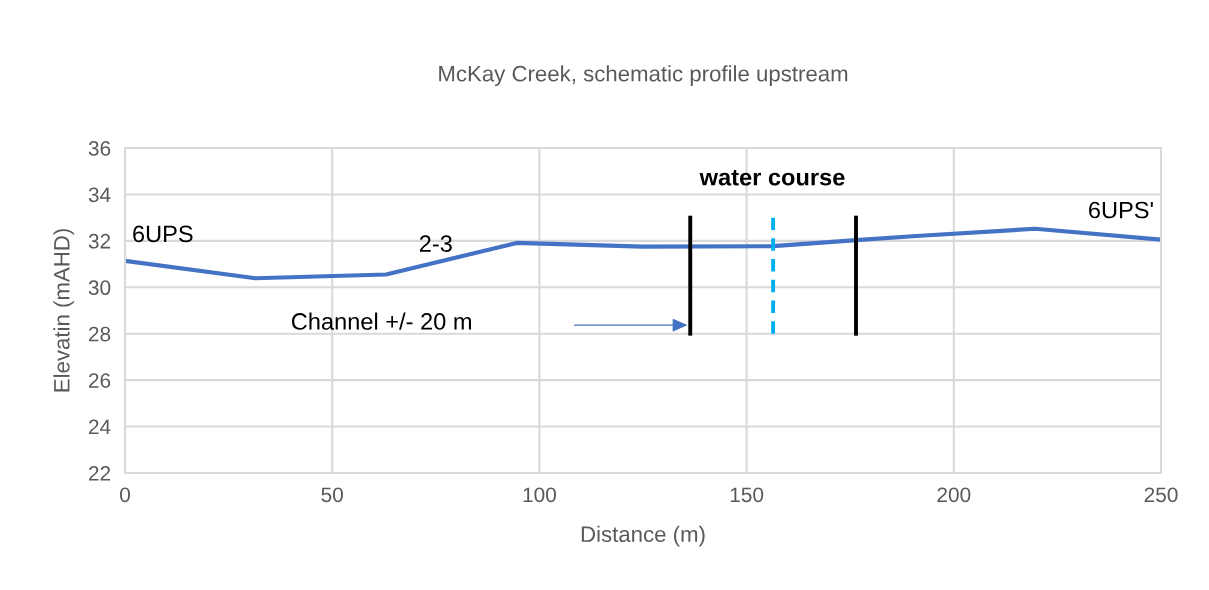 Image resolution: width=1209 pixels, height=590 pixels. I want to click on y-tick-label: 22, so click(99, 473).